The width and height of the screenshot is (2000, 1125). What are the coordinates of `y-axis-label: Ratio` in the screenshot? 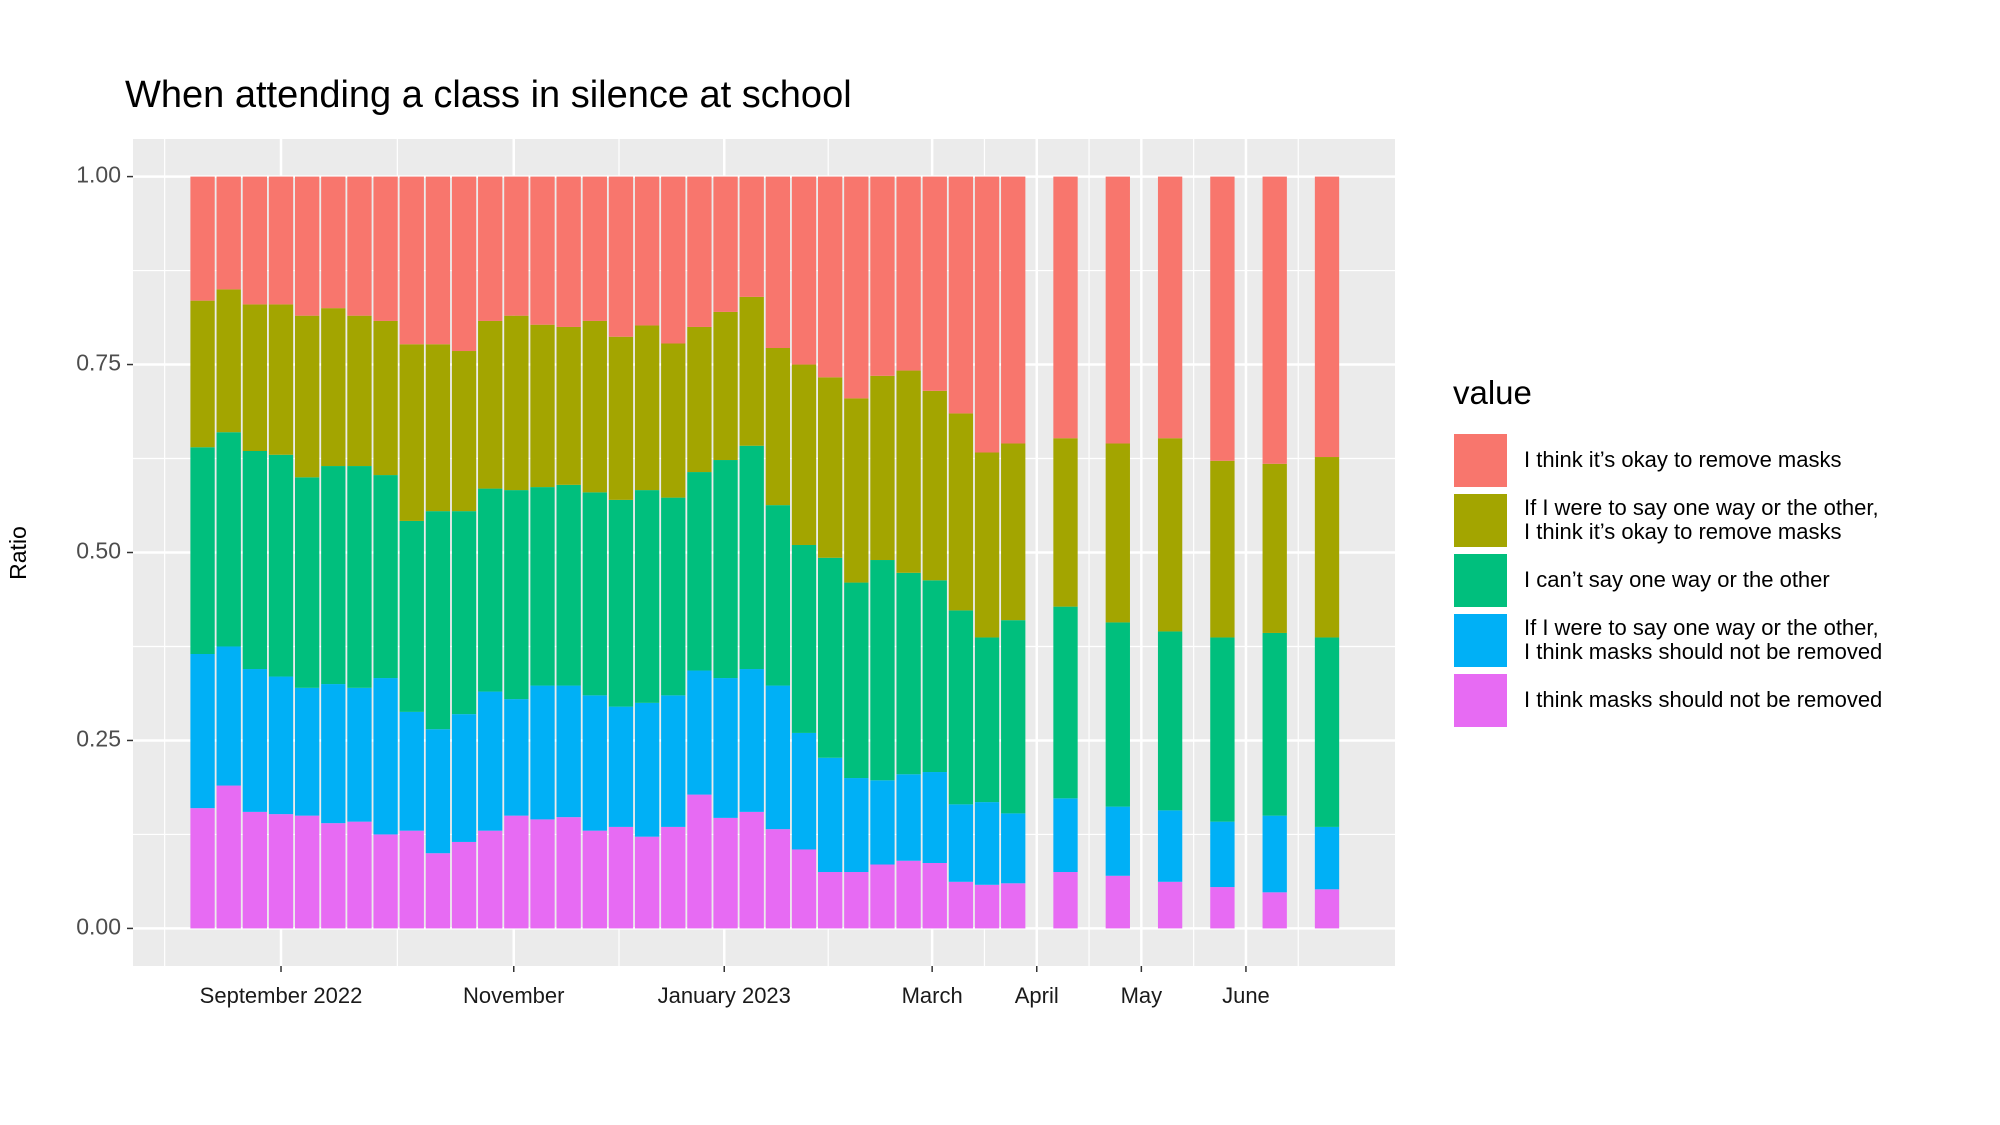 It's located at (18, 553).